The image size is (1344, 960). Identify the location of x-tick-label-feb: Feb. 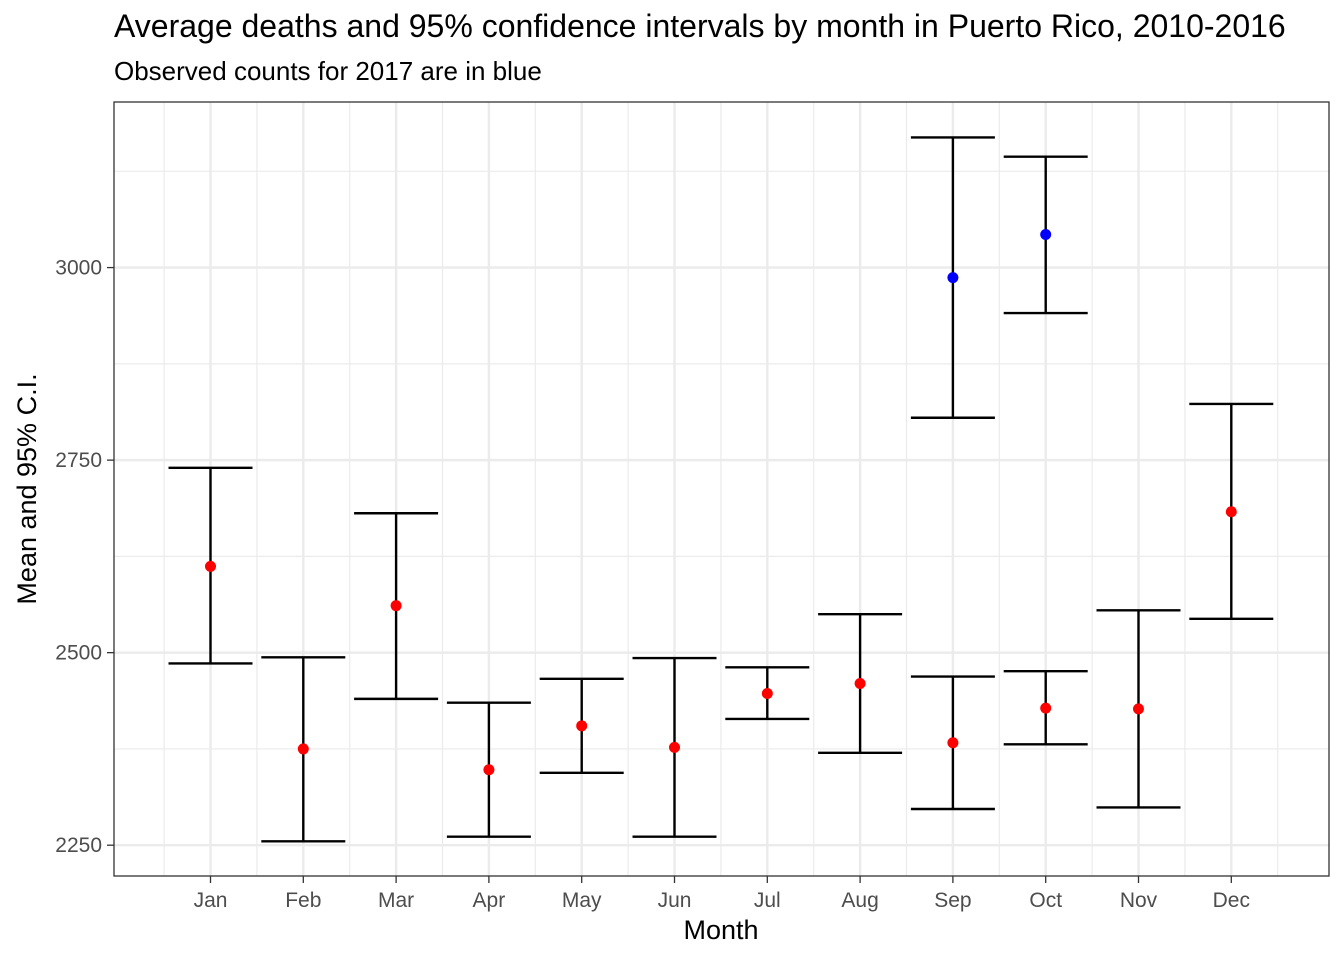
(303, 900).